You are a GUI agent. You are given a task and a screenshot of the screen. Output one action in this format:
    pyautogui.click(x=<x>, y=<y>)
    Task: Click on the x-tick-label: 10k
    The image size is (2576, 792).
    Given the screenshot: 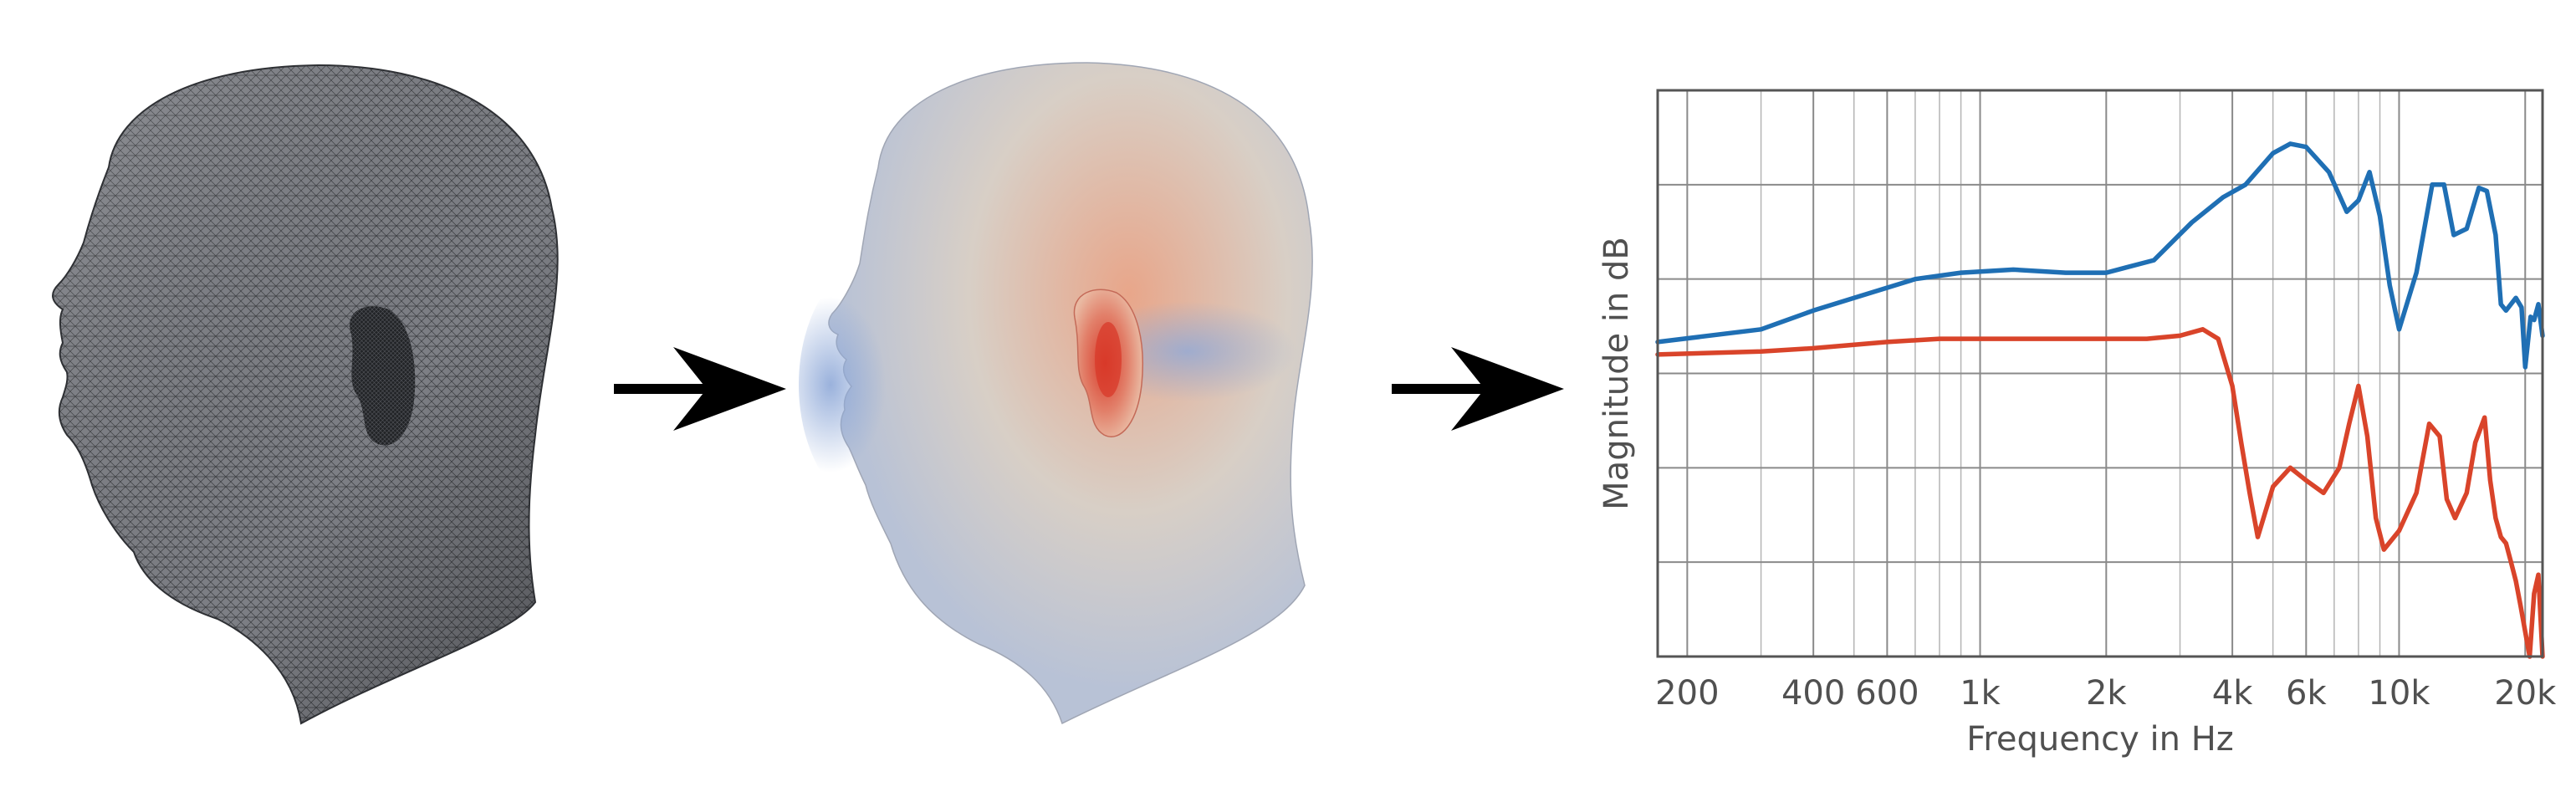 What is the action you would take?
    pyautogui.click(x=2399, y=694)
    